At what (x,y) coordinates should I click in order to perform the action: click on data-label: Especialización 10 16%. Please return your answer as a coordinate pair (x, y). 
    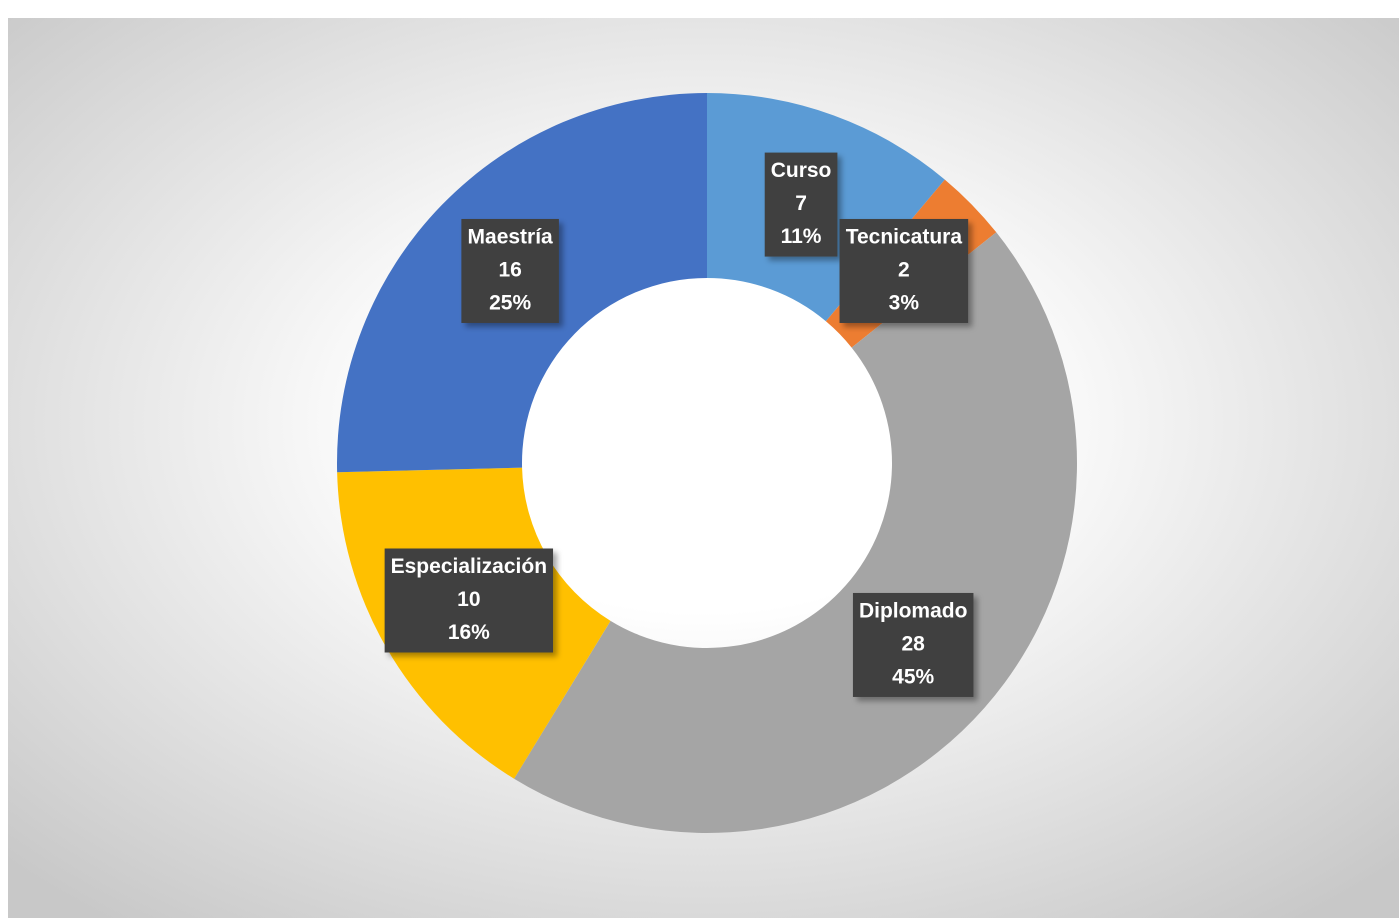
    Looking at the image, I should click on (469, 600).